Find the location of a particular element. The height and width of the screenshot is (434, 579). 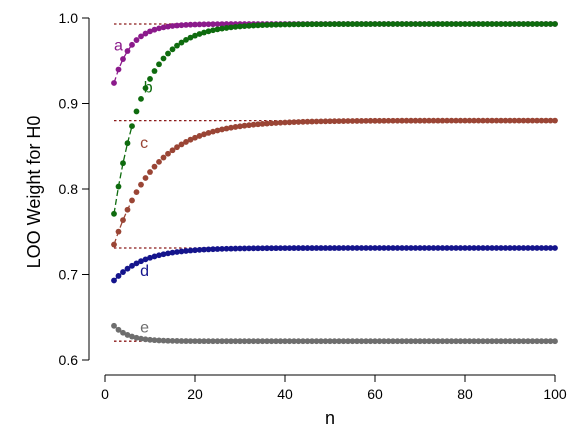

series-label-b: b is located at coordinates (148, 87).